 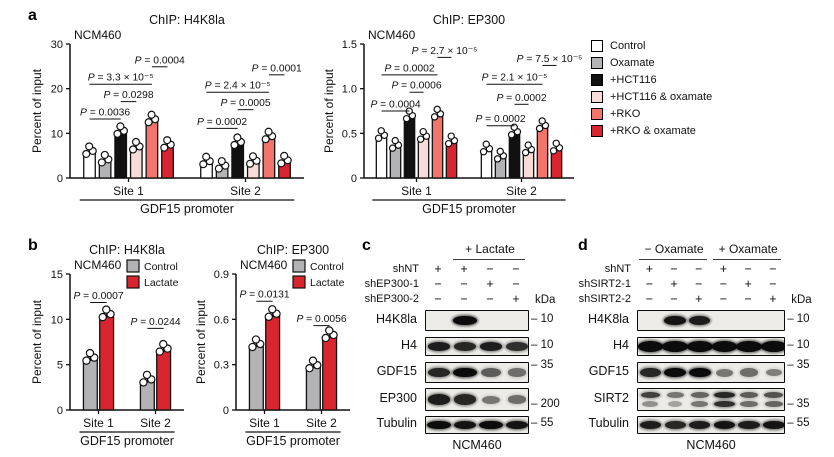 What do you see at coordinates (477, 346) in the screenshot?
I see `blot-box-h4` at bounding box center [477, 346].